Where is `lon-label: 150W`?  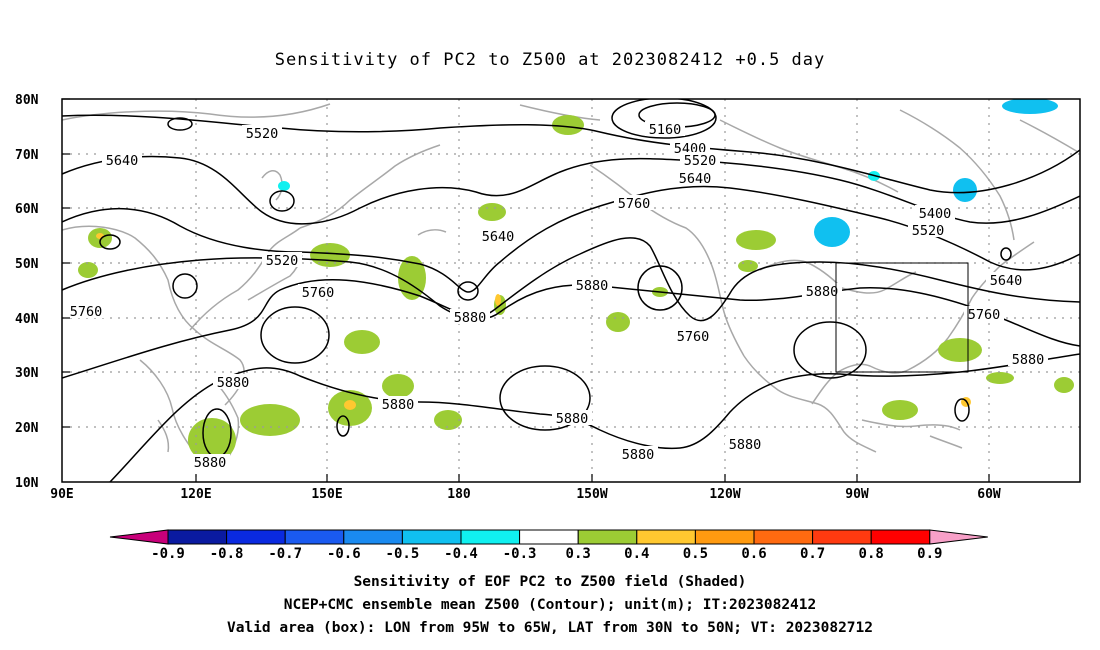
lon-label: 150W is located at coordinates (591, 494).